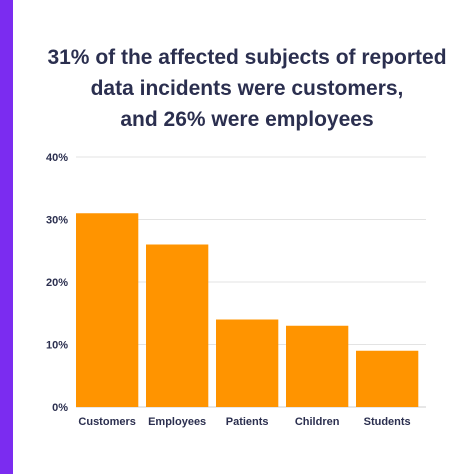  Describe the element at coordinates (107, 310) in the screenshot. I see `bar-customers` at that location.